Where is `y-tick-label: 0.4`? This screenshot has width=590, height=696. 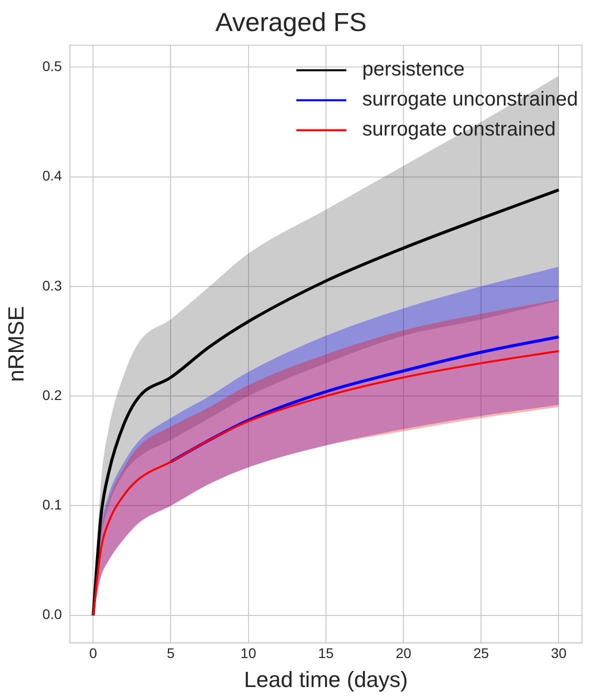
y-tick-label: 0.4 is located at coordinates (52, 176).